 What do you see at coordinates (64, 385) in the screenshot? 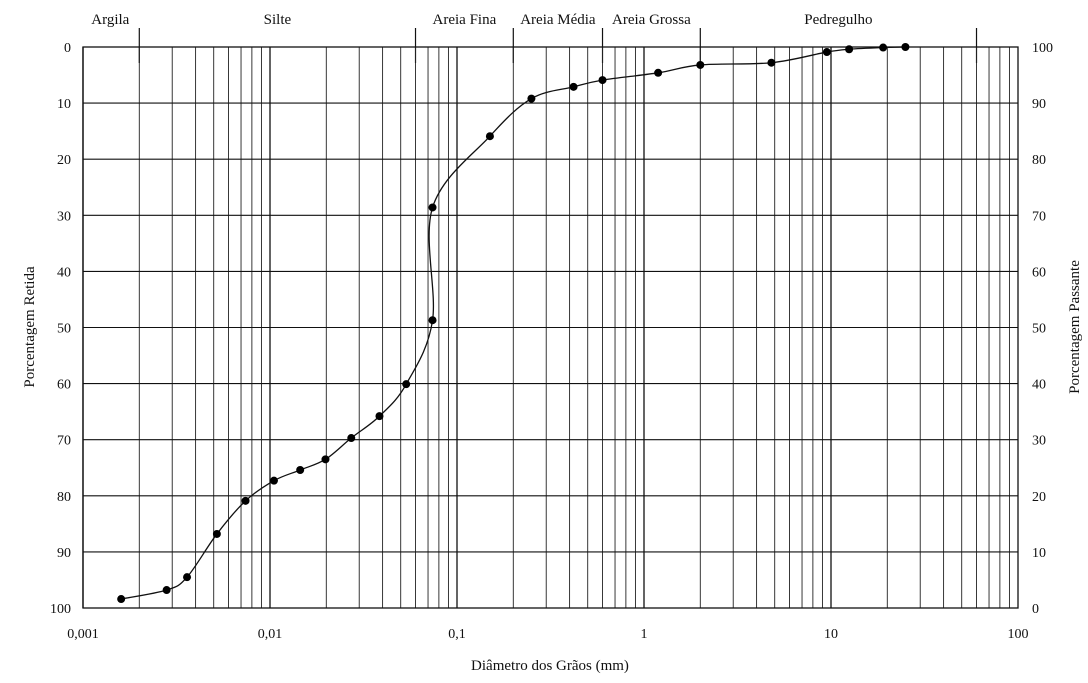
I see `left-y-tick-label: 60` at bounding box center [64, 385].